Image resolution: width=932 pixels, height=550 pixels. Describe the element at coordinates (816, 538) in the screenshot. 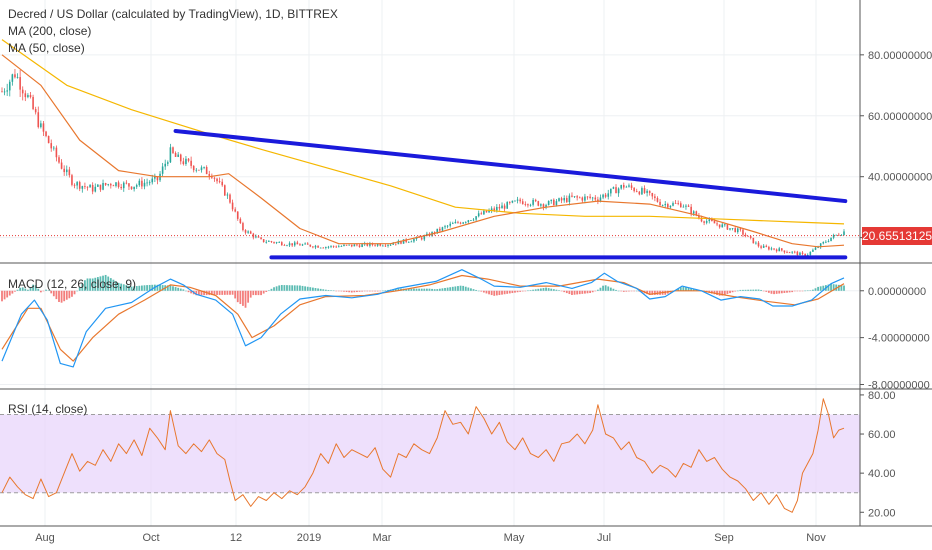

I see `x-tick-label-8: Nov` at that location.